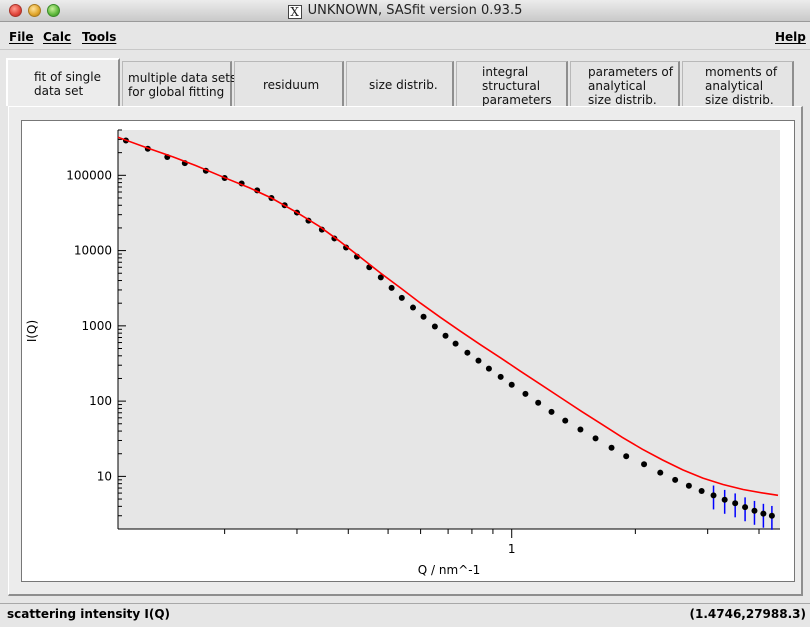 This screenshot has width=810, height=627. I want to click on menu-help: Help, so click(790, 37).